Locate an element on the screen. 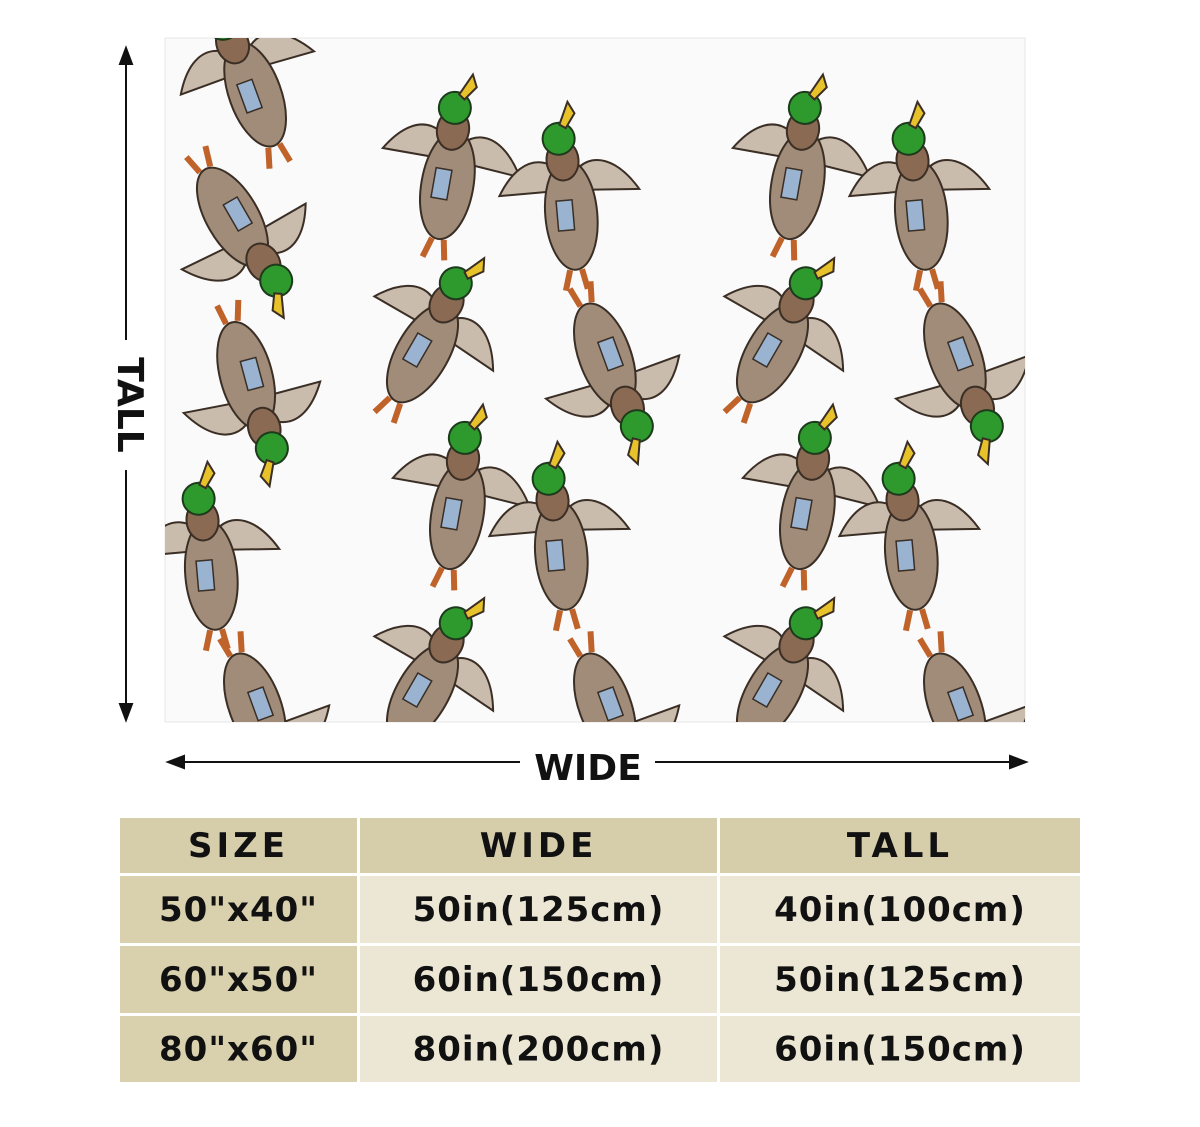 The height and width of the screenshot is (1127, 1200). cell-text: 80in(200cm) is located at coordinates (539, 1050).